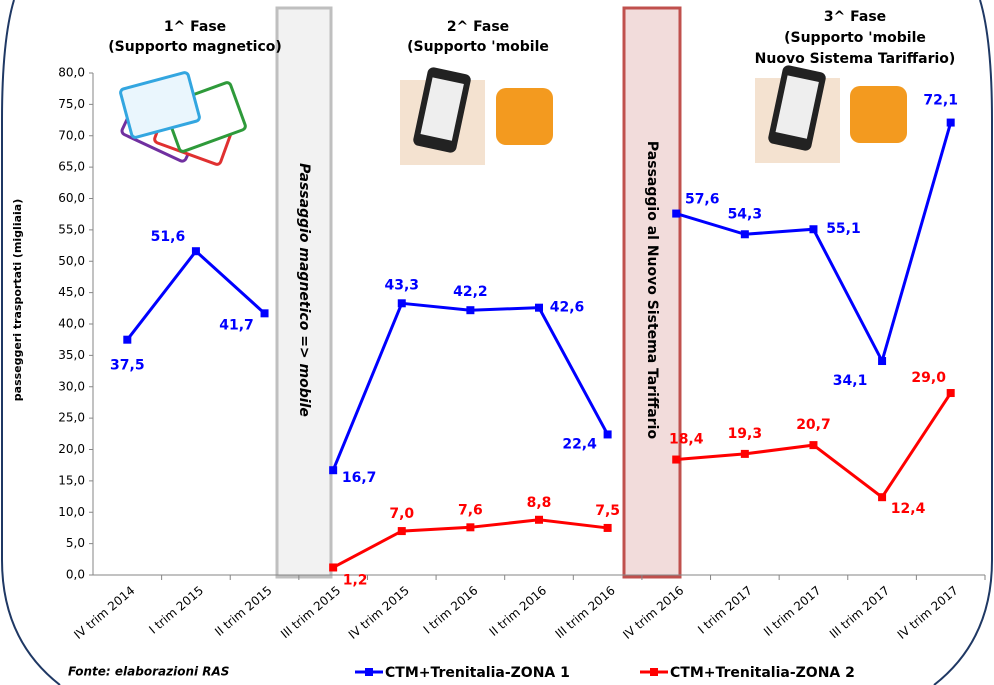 Image resolution: width=994 pixels, height=685 pixels. I want to click on x-tick-label: IV trim 2017, so click(928, 612).